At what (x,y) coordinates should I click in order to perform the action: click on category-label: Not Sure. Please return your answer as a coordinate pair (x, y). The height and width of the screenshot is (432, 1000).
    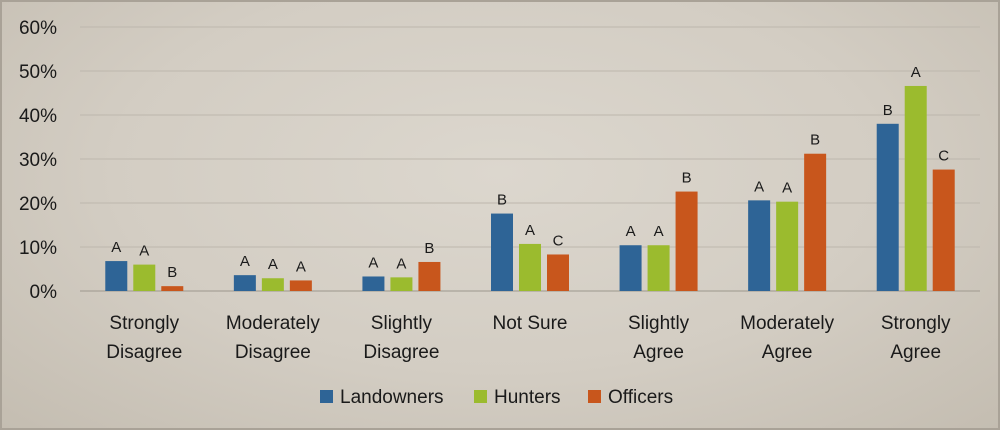
    Looking at the image, I should click on (530, 323).